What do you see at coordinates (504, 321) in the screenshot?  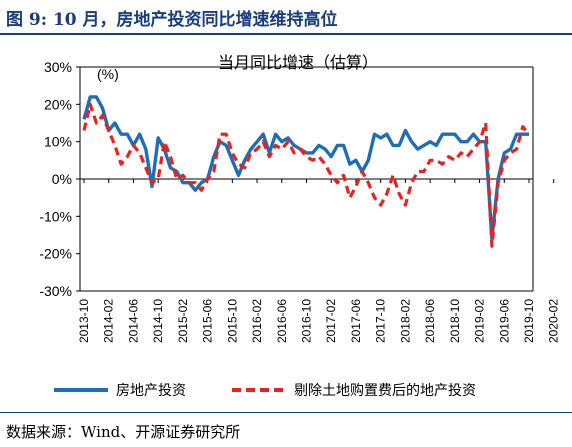 I see `x-tick-label: 2019-06` at bounding box center [504, 321].